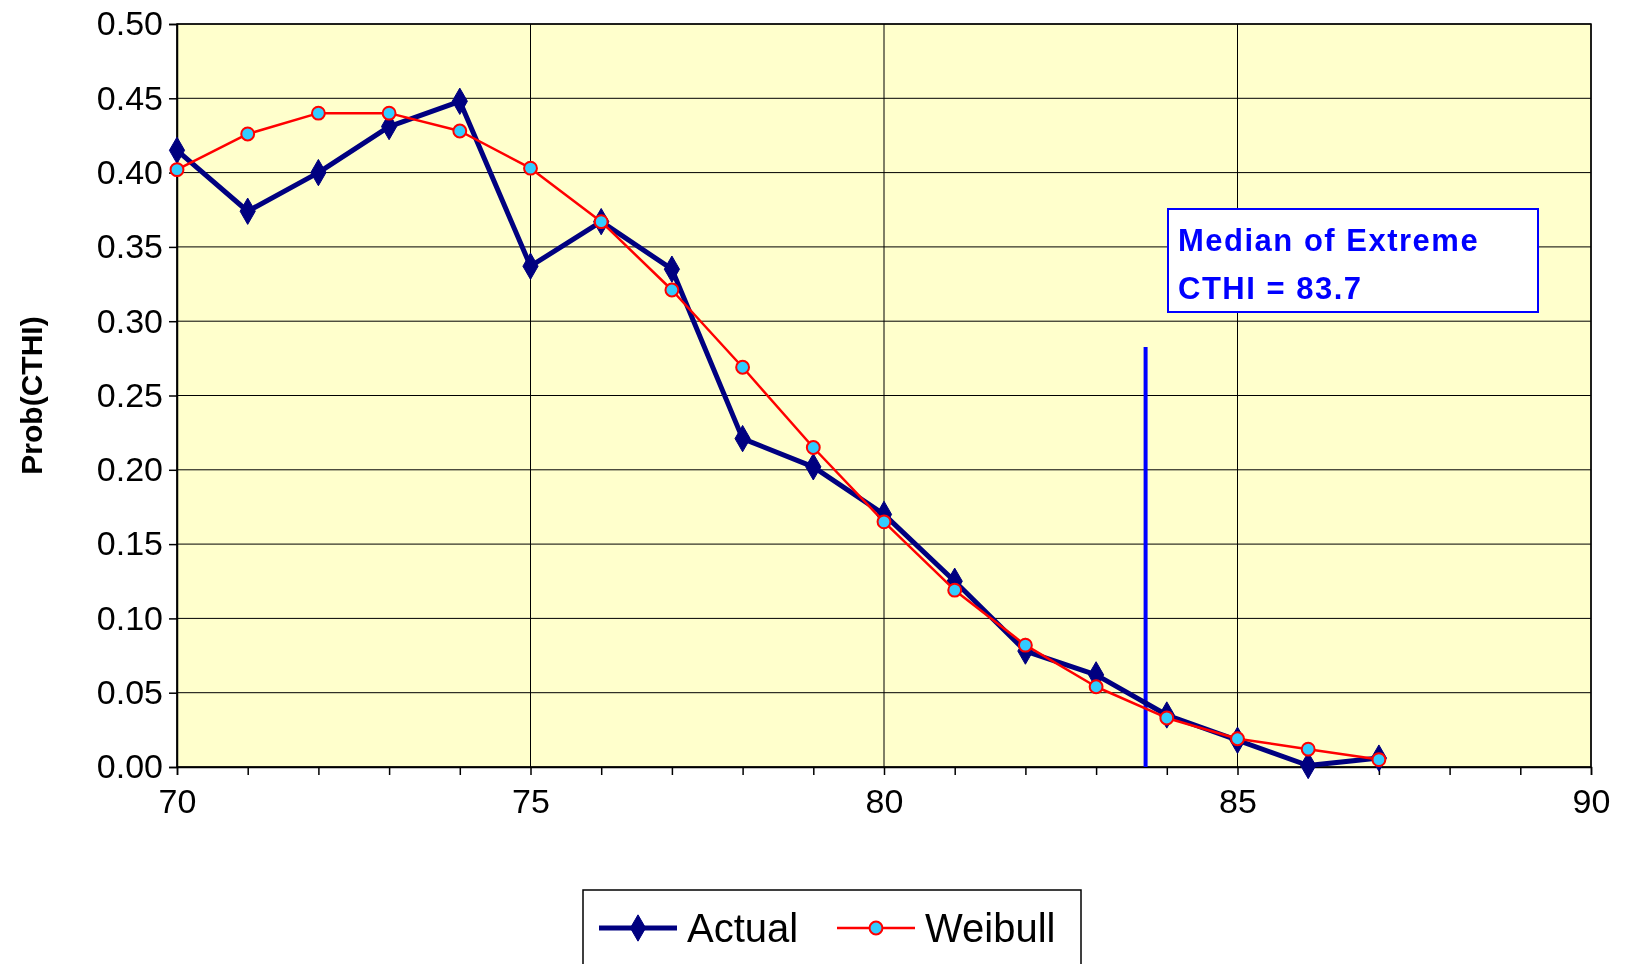  I want to click on x-tick-label: 80, so click(884, 801).